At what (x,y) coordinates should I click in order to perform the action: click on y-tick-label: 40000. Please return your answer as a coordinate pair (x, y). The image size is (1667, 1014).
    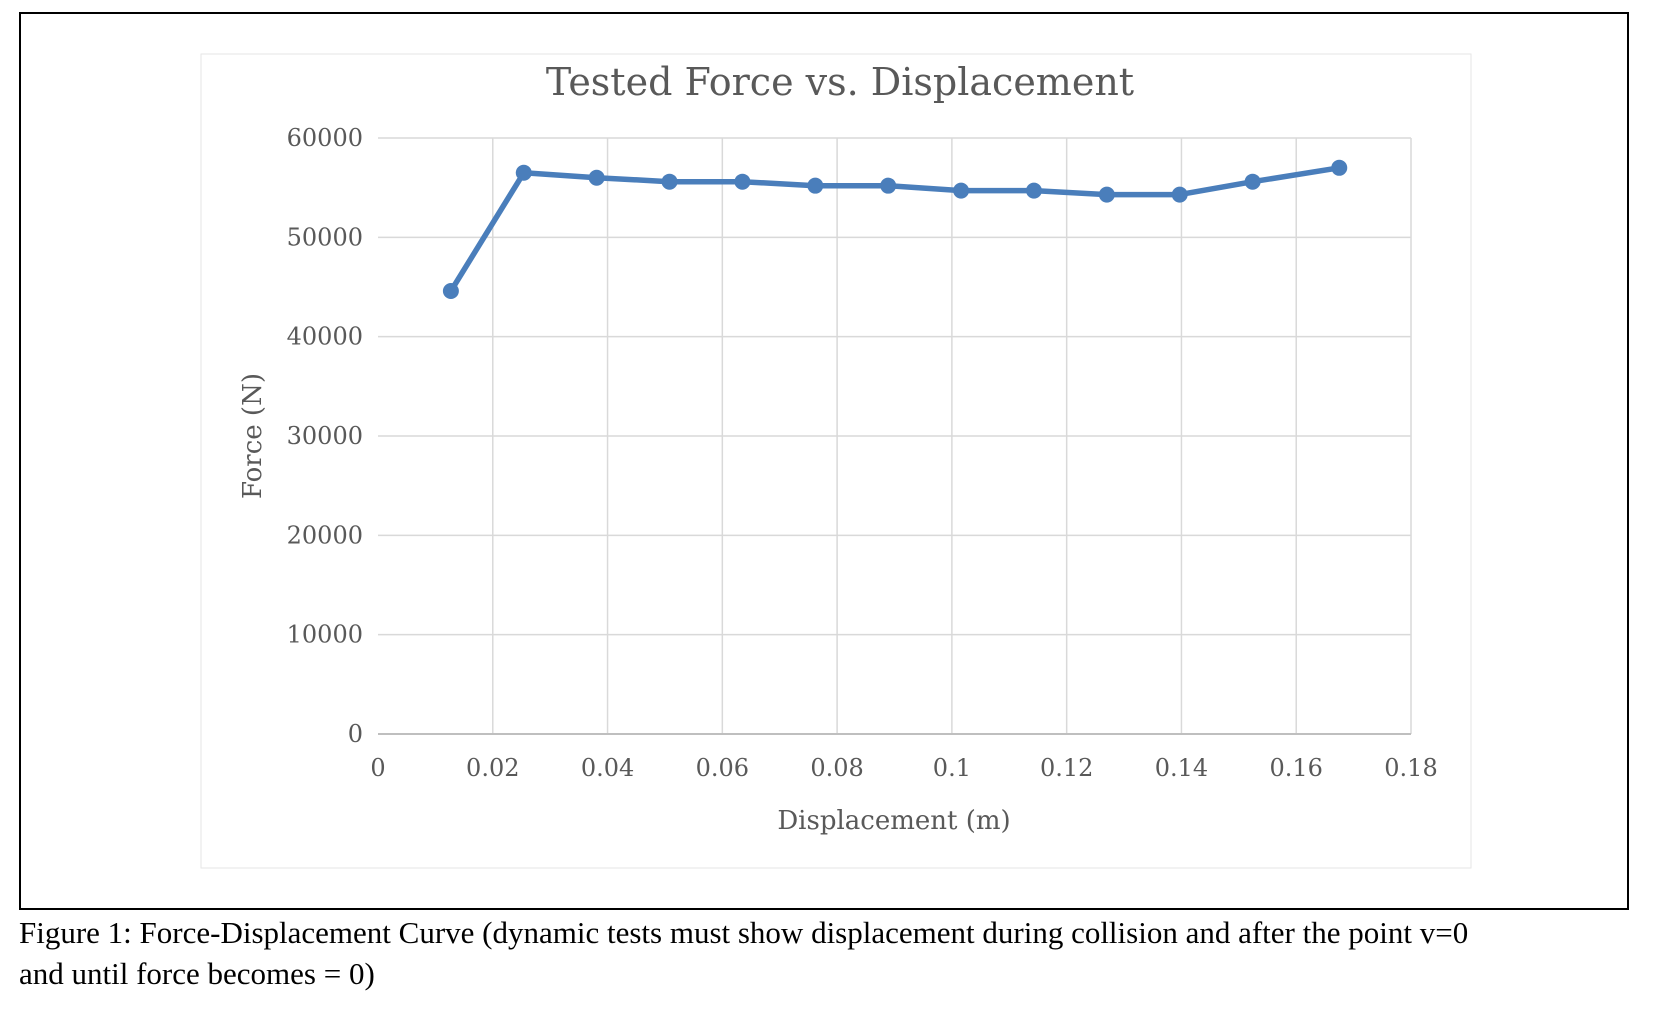
    Looking at the image, I should click on (325, 337).